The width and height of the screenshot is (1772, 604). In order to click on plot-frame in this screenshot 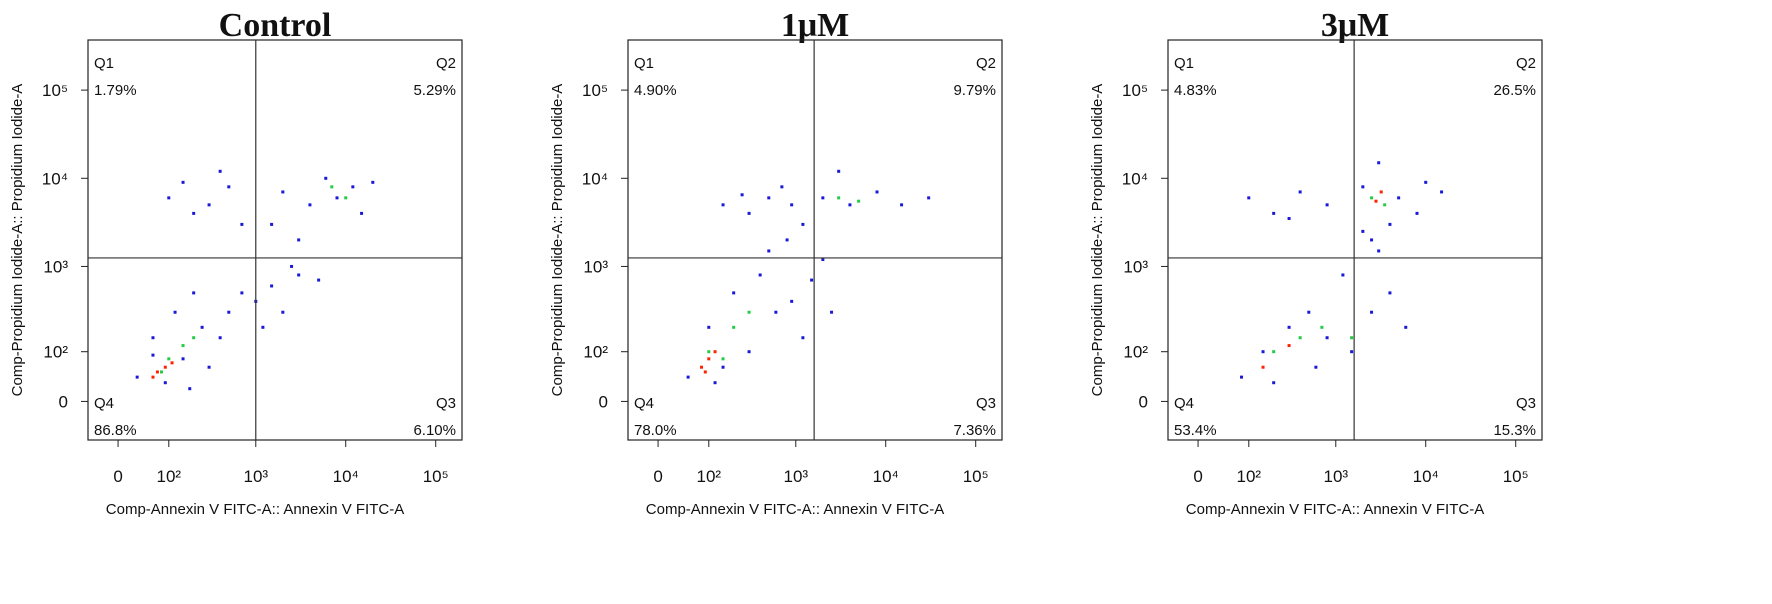, I will do `click(815, 240)`.